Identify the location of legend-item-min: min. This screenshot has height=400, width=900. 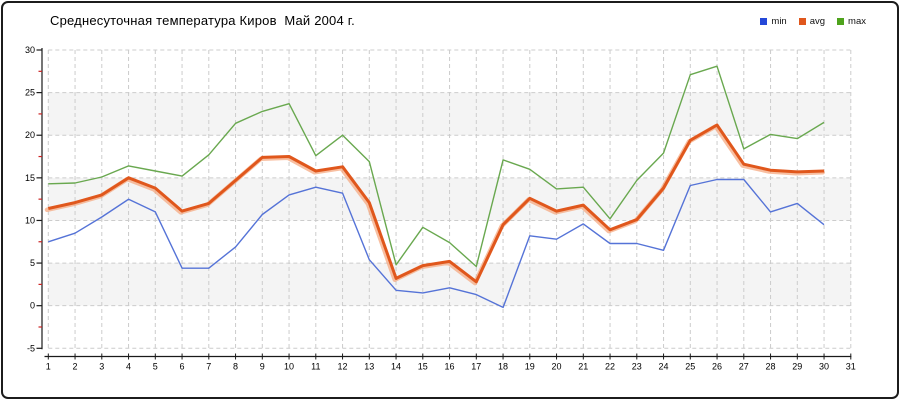
(773, 21).